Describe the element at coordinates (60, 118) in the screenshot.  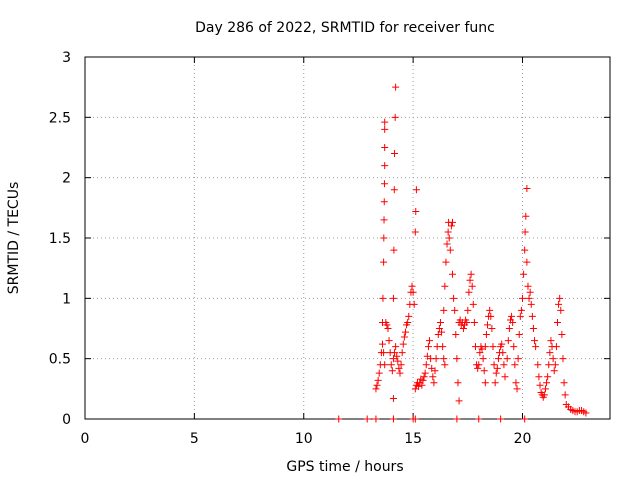
I see `y-tick-label: 2.5` at that location.